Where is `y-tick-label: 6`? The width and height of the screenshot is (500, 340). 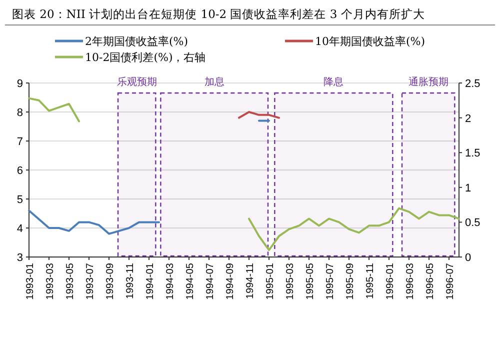
y-tick-label: 6 is located at coordinates (19, 171).